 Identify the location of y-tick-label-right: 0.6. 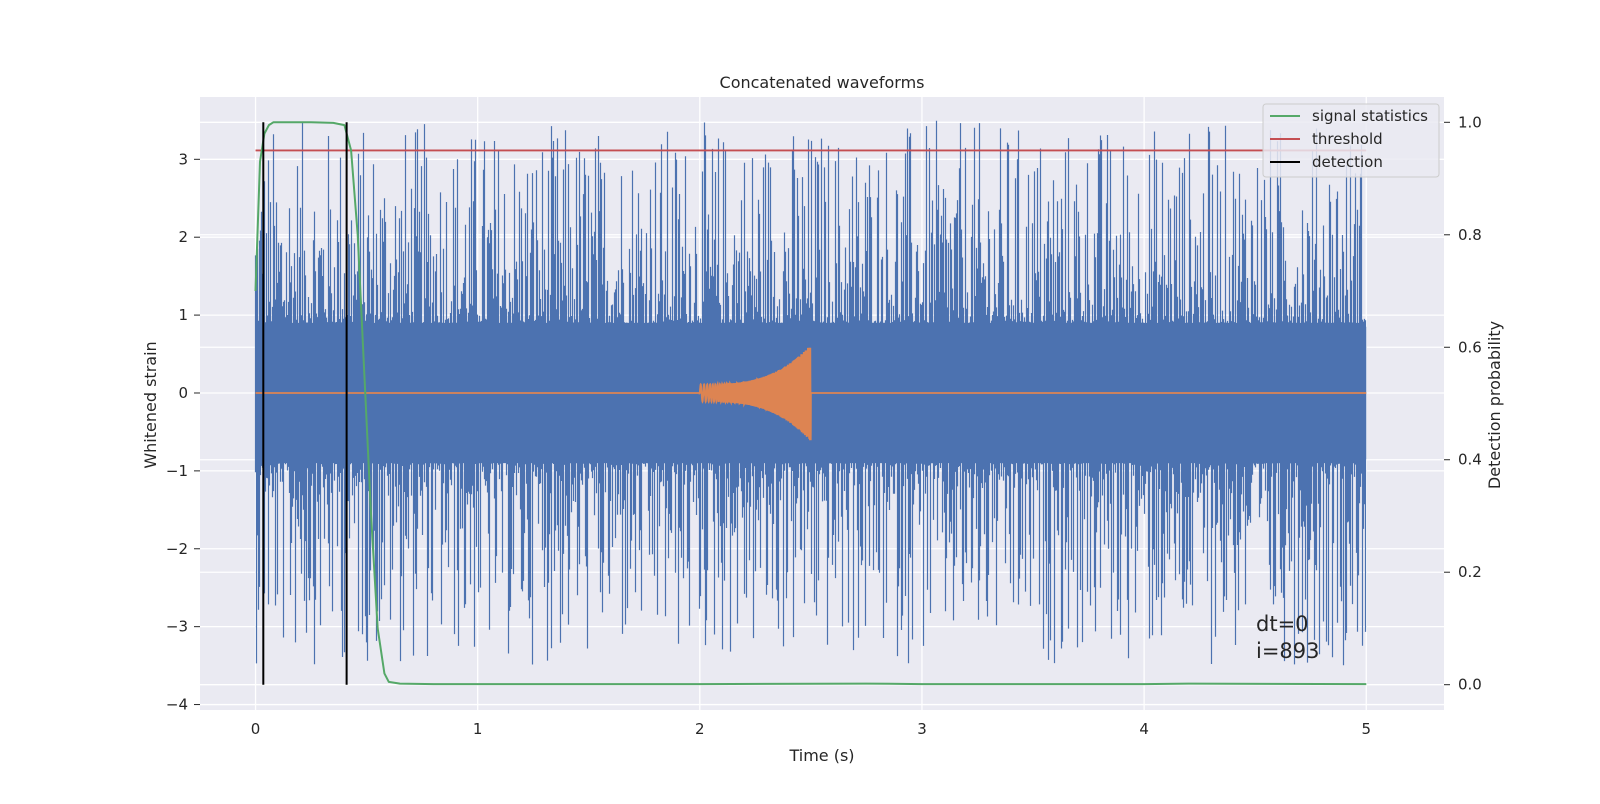
(1470, 347).